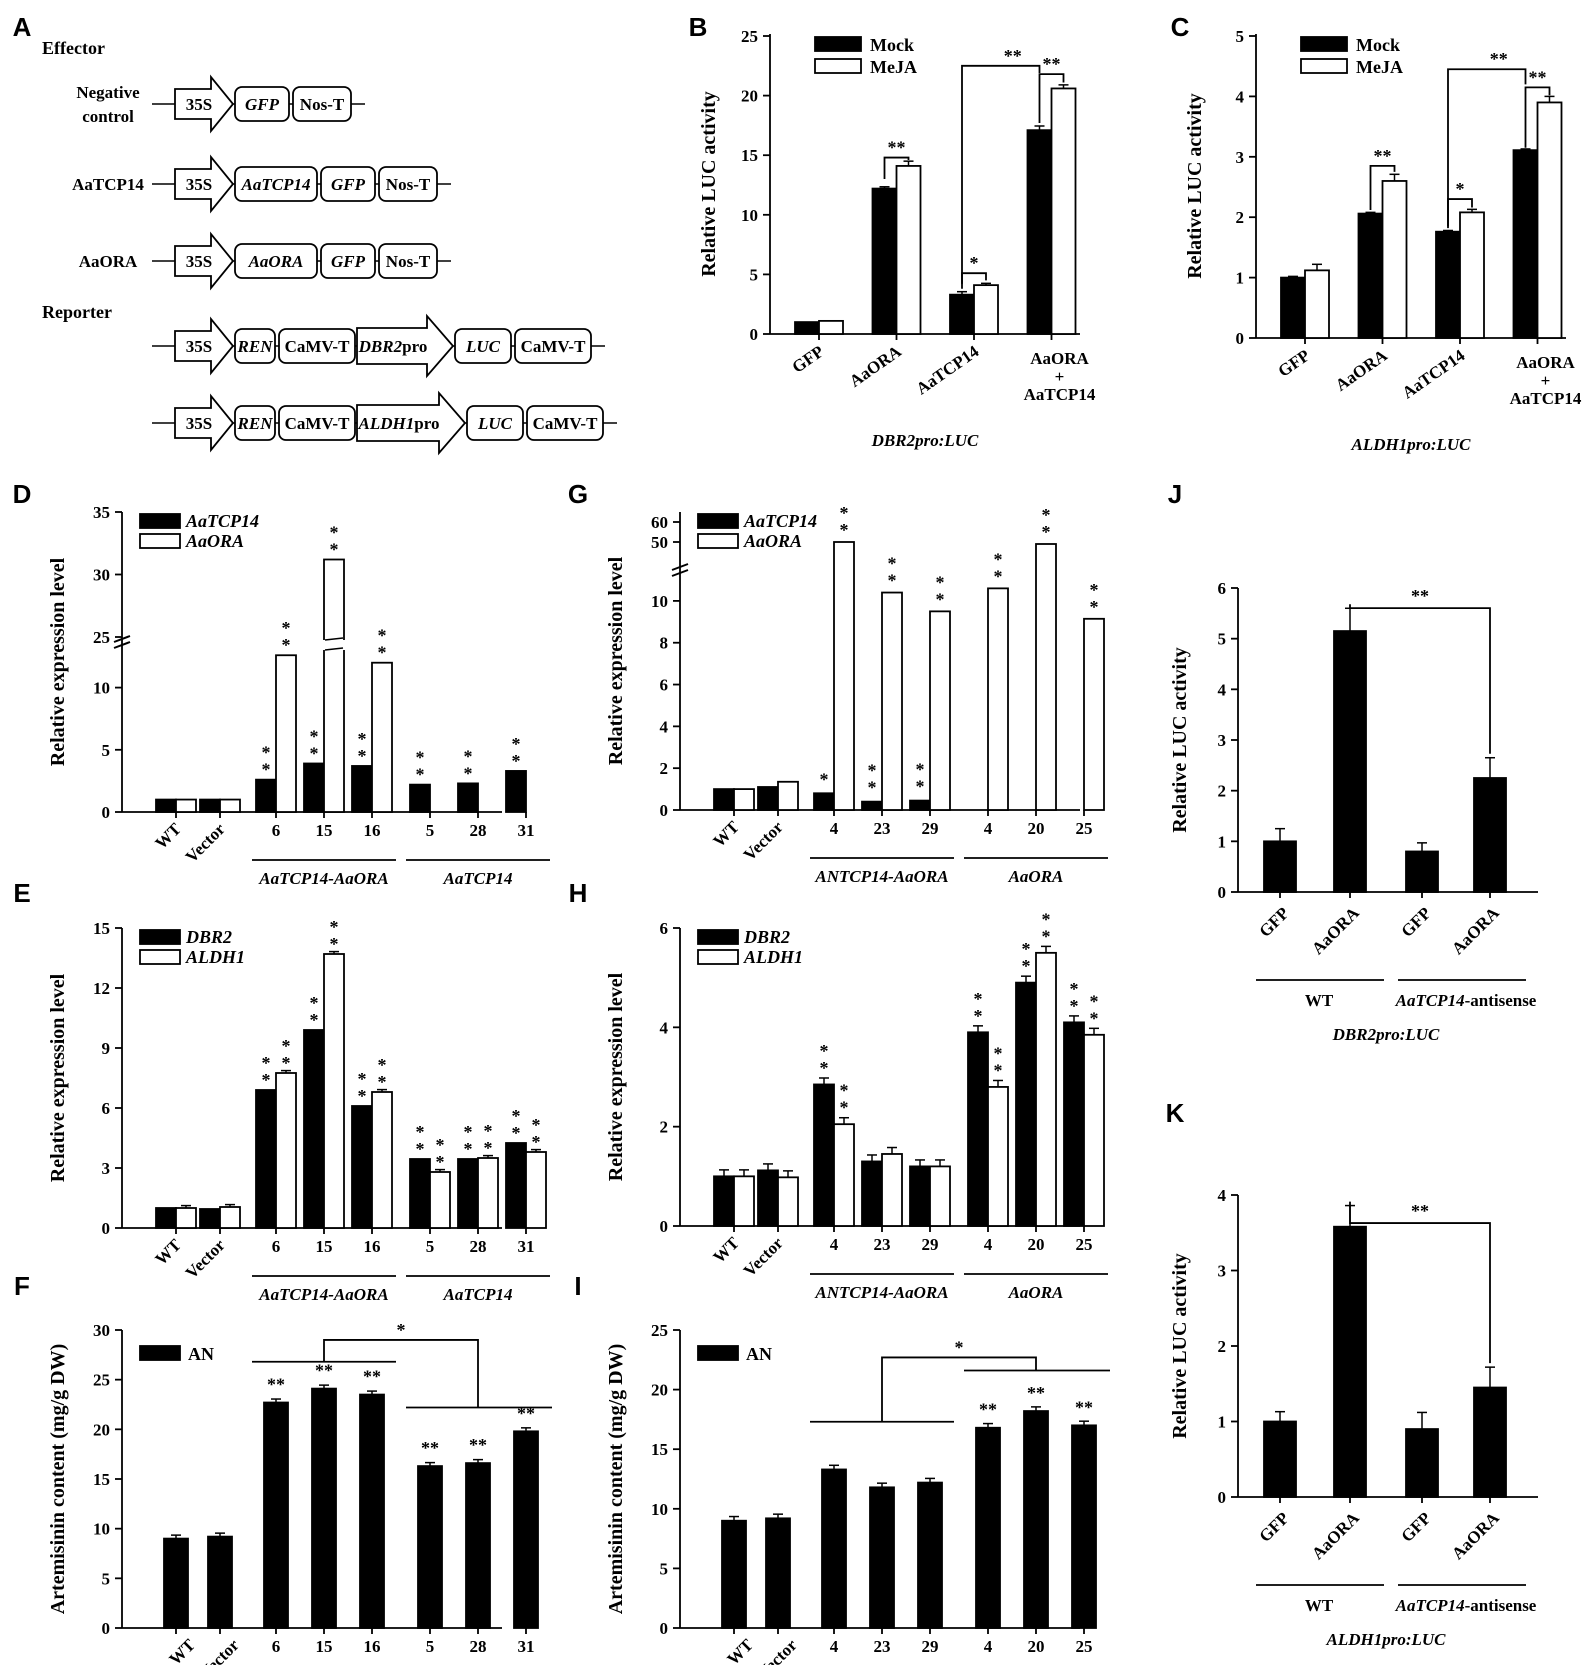  What do you see at coordinates (1475, 1535) in the screenshot?
I see `chart-K-x-tick-label: AaORA` at bounding box center [1475, 1535].